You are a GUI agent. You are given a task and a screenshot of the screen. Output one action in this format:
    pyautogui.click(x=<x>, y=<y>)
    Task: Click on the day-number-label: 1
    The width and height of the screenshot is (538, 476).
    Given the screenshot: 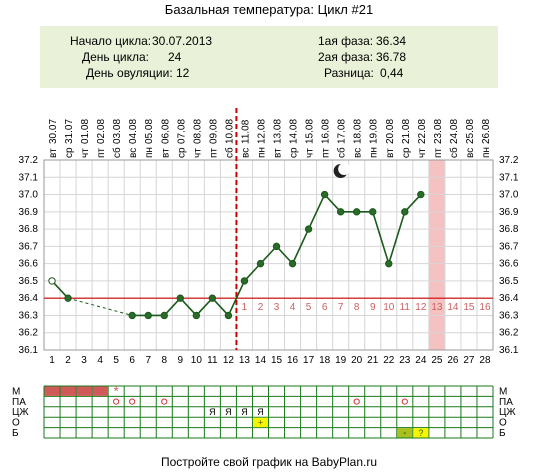 What is the action you would take?
    pyautogui.click(x=52, y=360)
    